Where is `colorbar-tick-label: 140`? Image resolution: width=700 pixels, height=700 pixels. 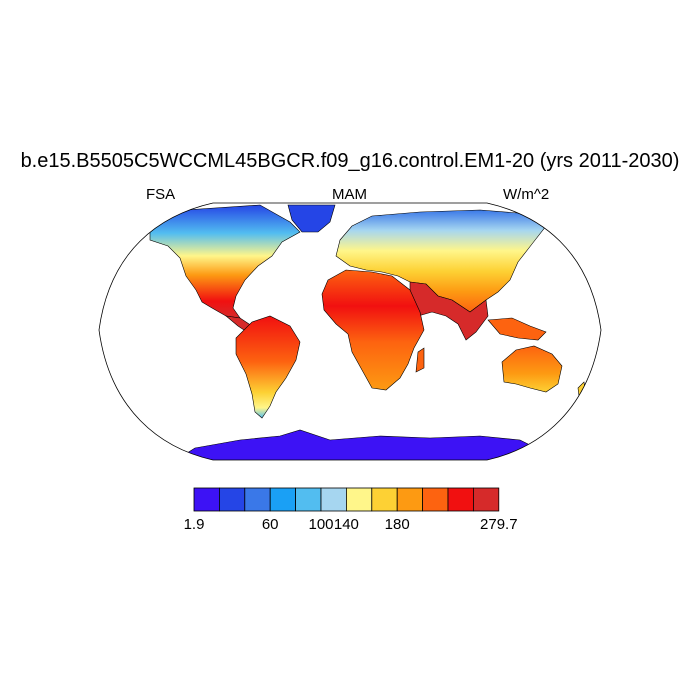 colorbar-tick-label: 140 is located at coordinates (346, 524).